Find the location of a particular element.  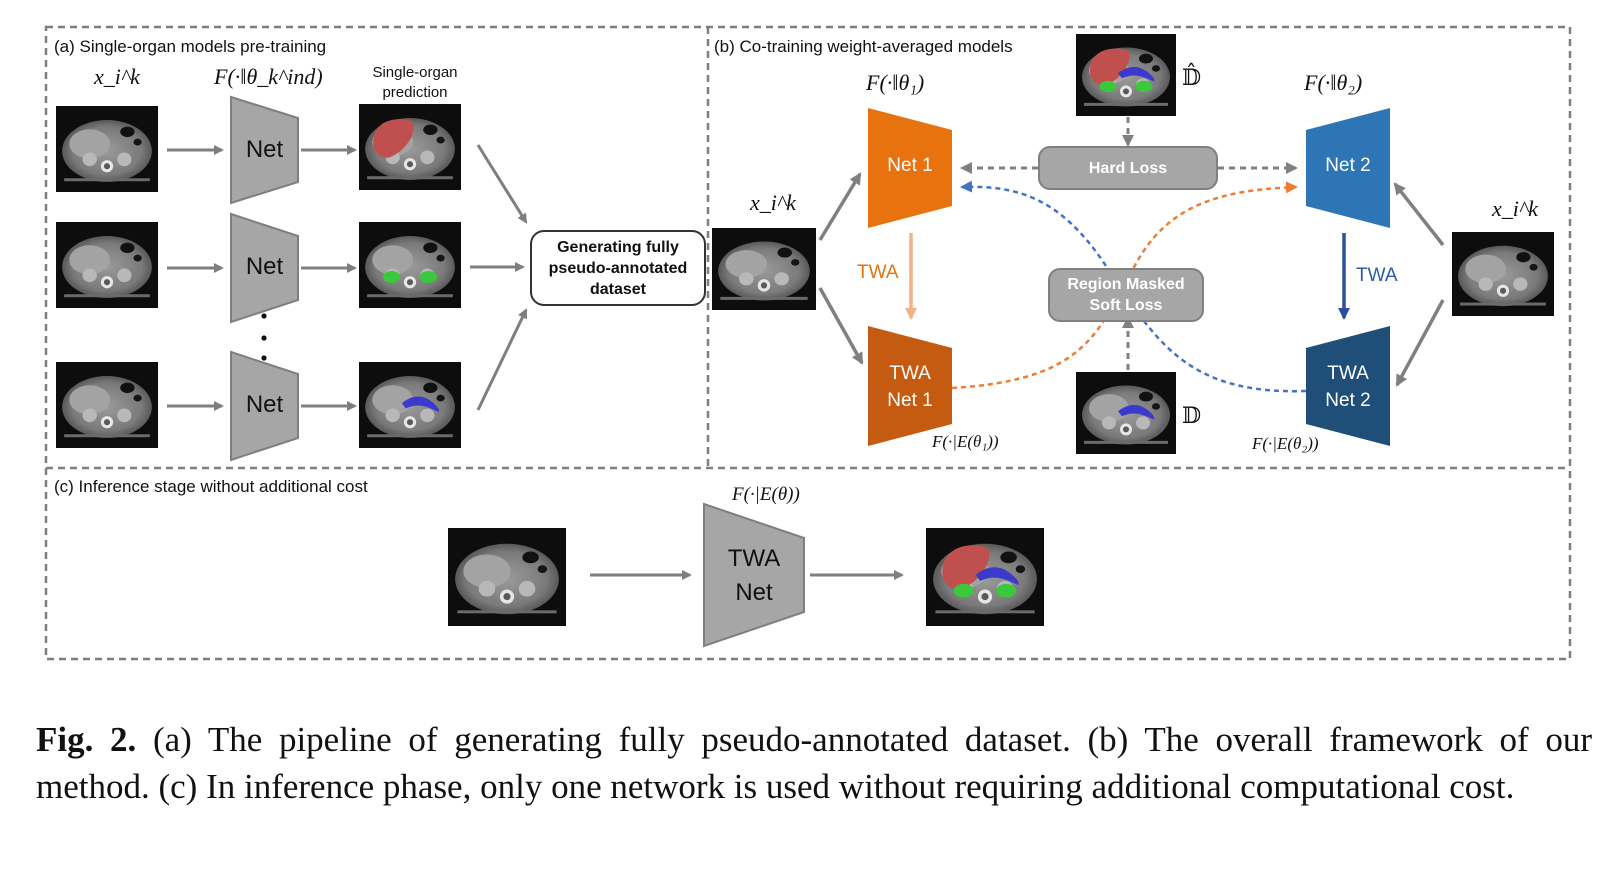

panel-a-title: (a) Single-organ models pre-training is located at coordinates (190, 46).